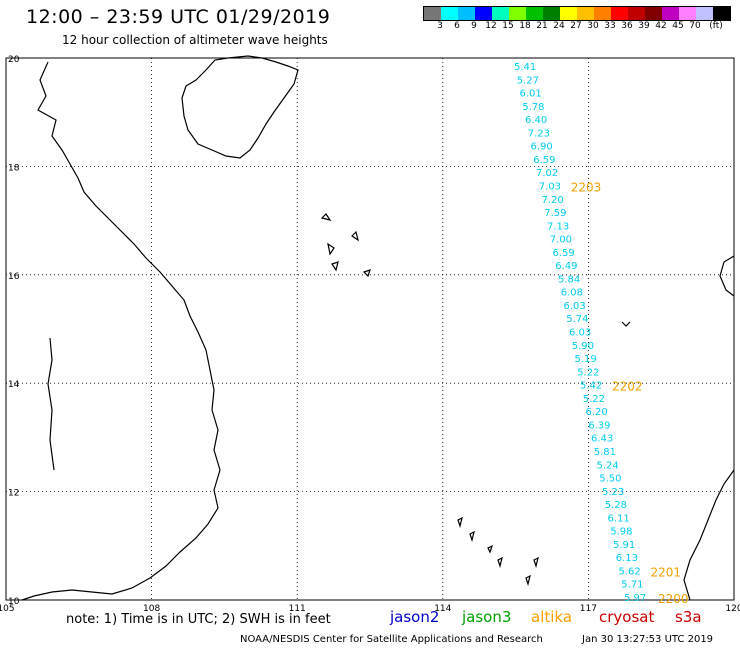 This screenshot has width=740, height=650. Describe the element at coordinates (550, 186) in the screenshot. I see `swh-value-label: 7.03` at that location.